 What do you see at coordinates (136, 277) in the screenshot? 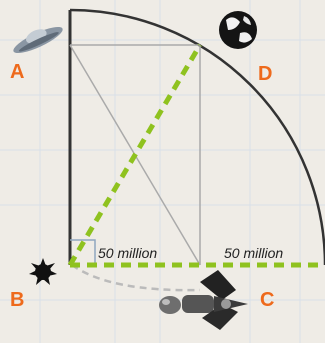
I see `arc-b-to-c` at bounding box center [136, 277].